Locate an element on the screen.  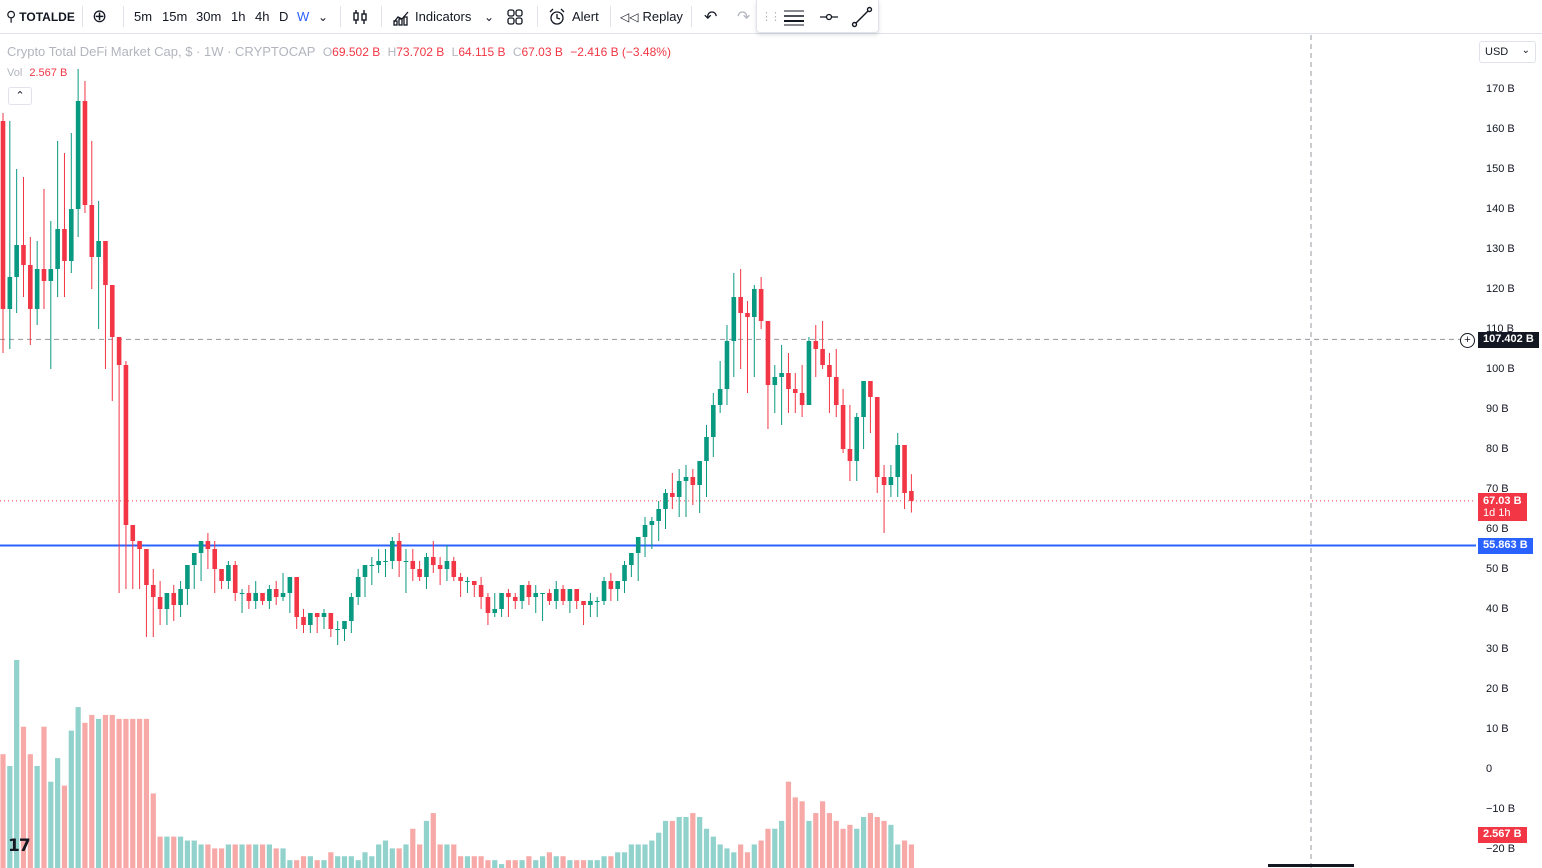
price-axis-label: 30 B is located at coordinates (1497, 649).